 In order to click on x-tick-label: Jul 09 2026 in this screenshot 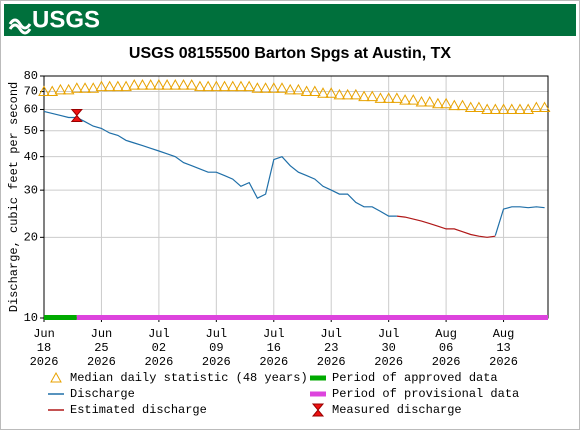, I will do `click(216, 348)`.